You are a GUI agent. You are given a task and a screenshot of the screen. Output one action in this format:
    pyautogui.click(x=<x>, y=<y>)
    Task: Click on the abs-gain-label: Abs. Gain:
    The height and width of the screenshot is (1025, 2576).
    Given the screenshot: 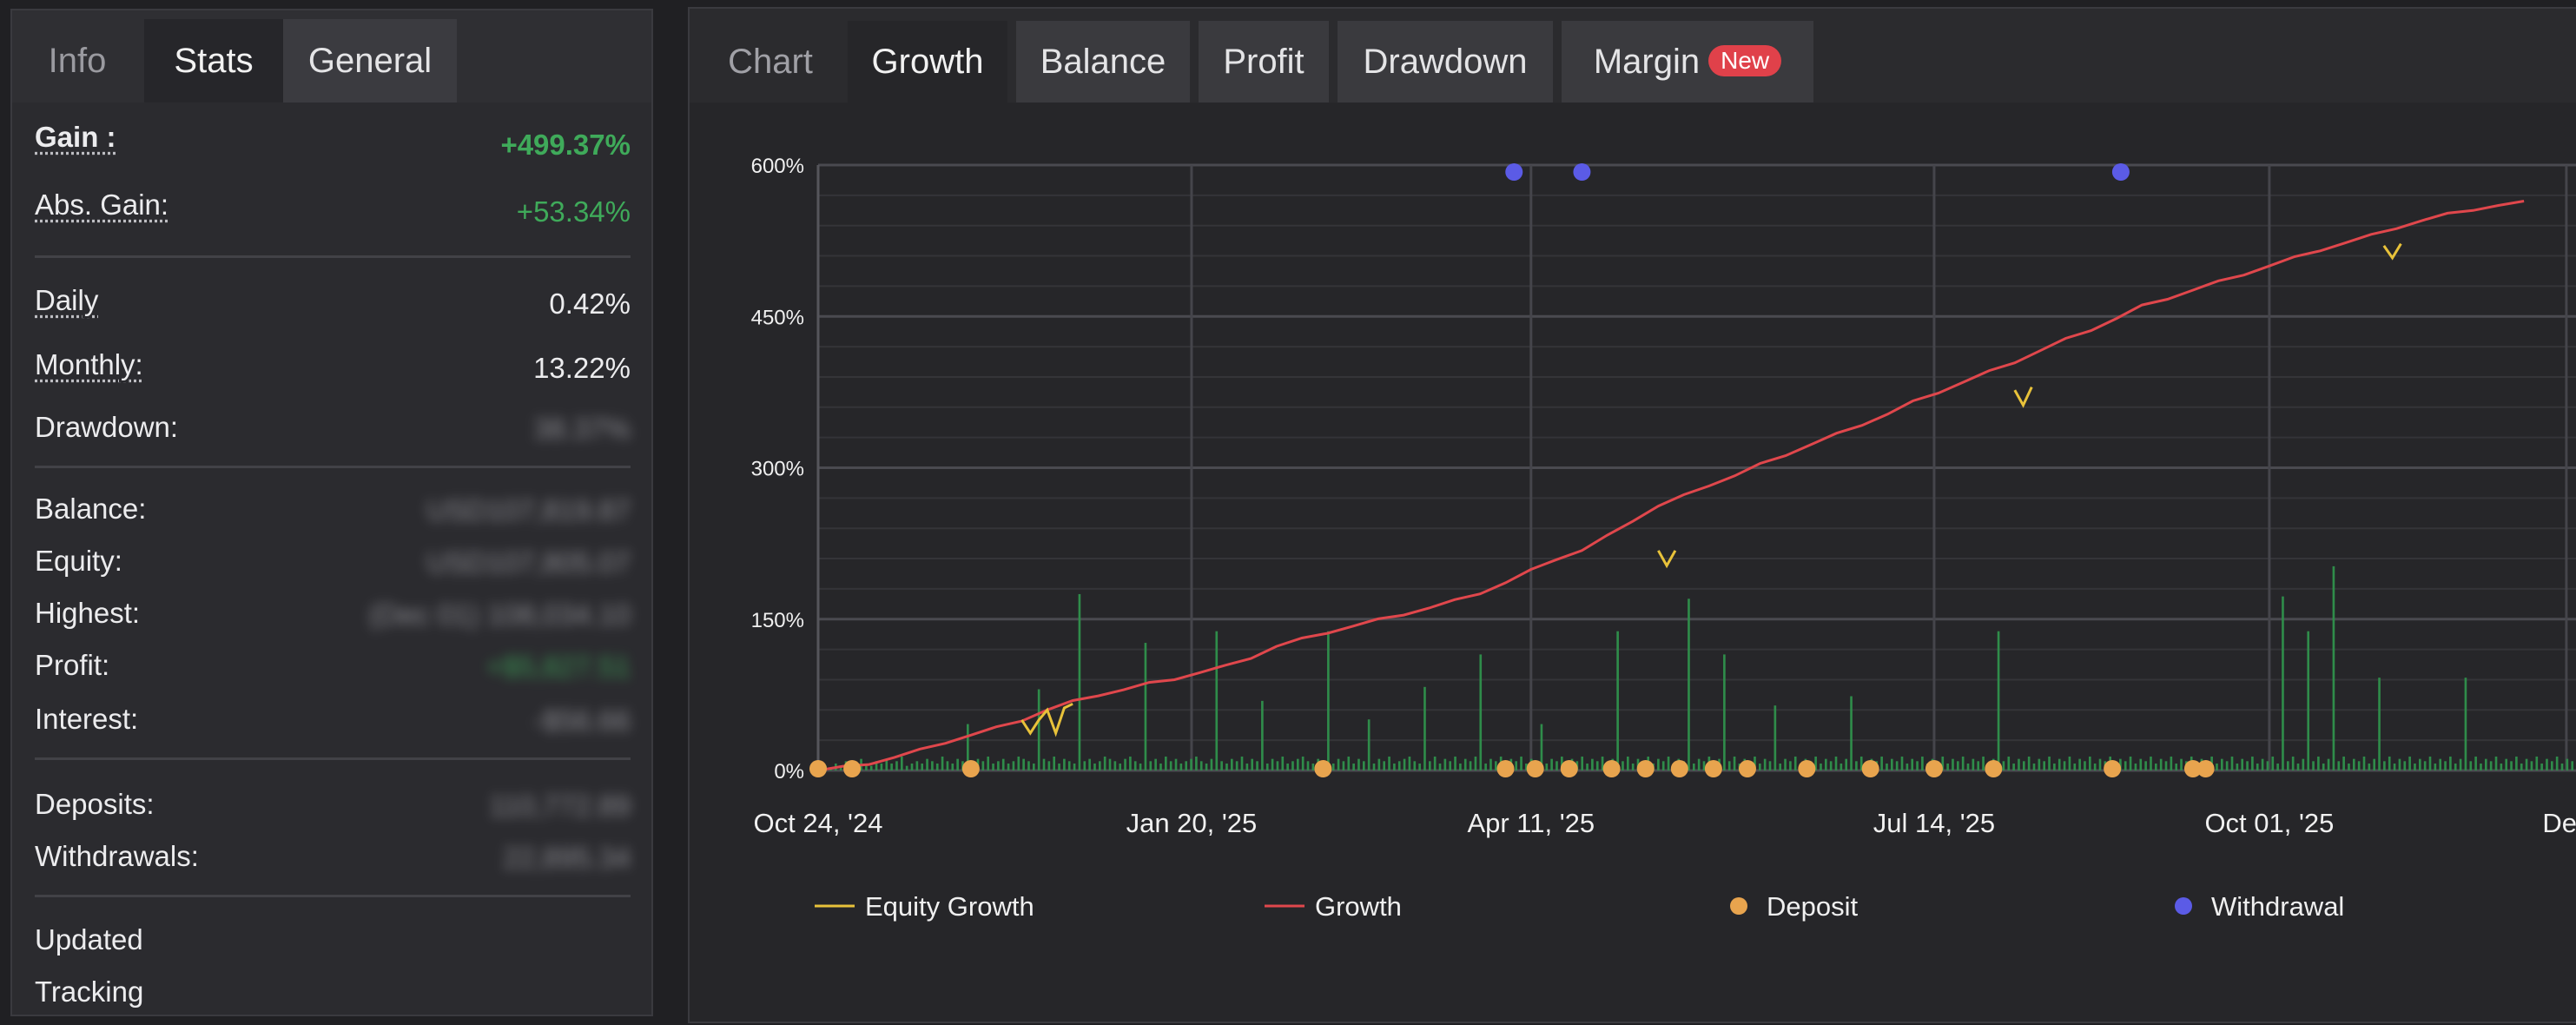 What is the action you would take?
    pyautogui.click(x=102, y=204)
    